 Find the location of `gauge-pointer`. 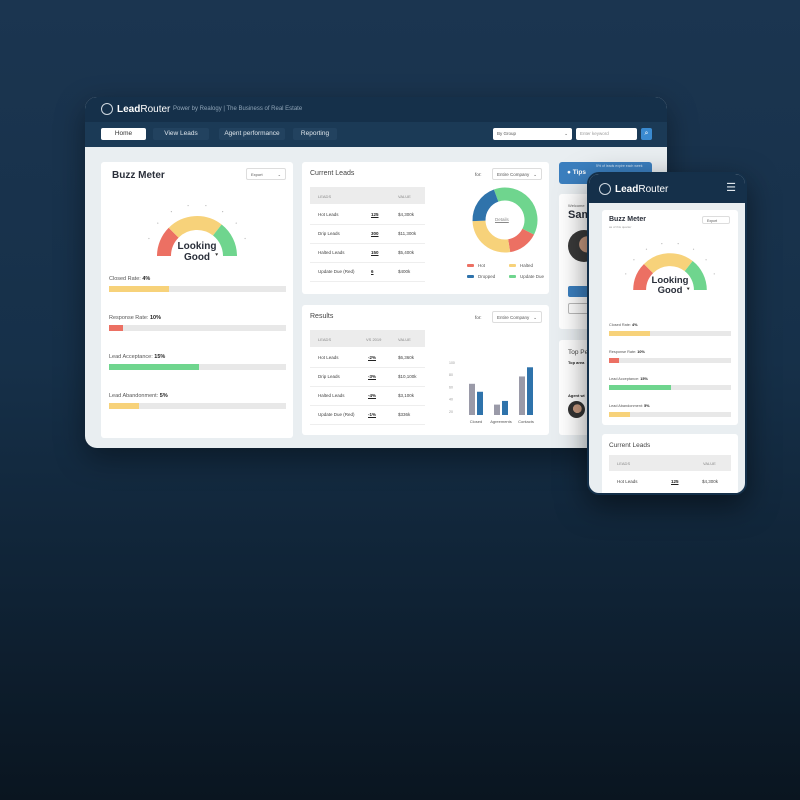

gauge-pointer is located at coordinates (217, 254).